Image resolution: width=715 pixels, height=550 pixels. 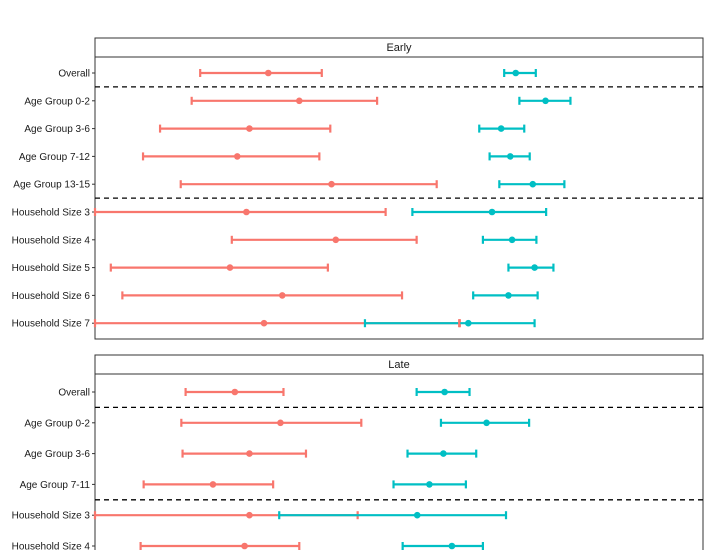 What do you see at coordinates (55, 157) in the screenshot?
I see `y-tick-label: Age Group 7-12` at bounding box center [55, 157].